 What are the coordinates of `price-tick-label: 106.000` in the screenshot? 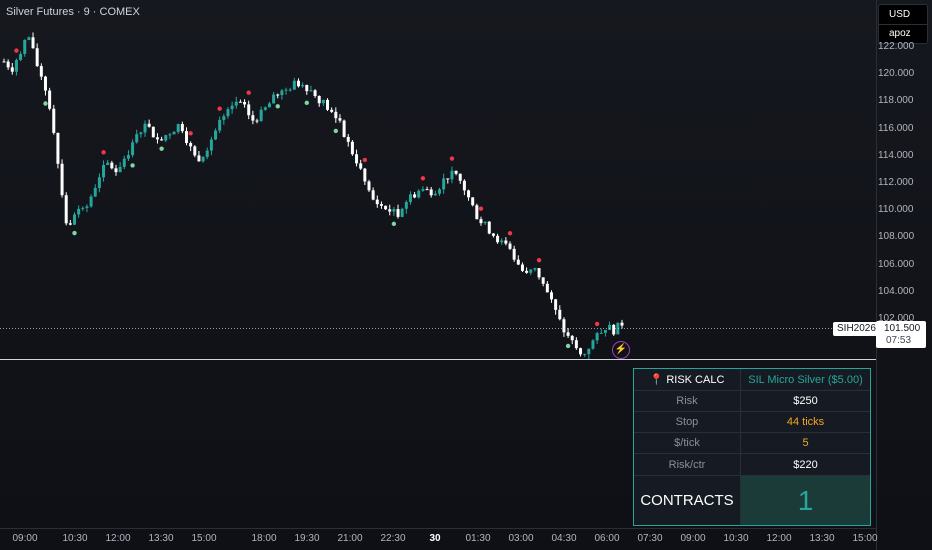 It's located at (896, 264).